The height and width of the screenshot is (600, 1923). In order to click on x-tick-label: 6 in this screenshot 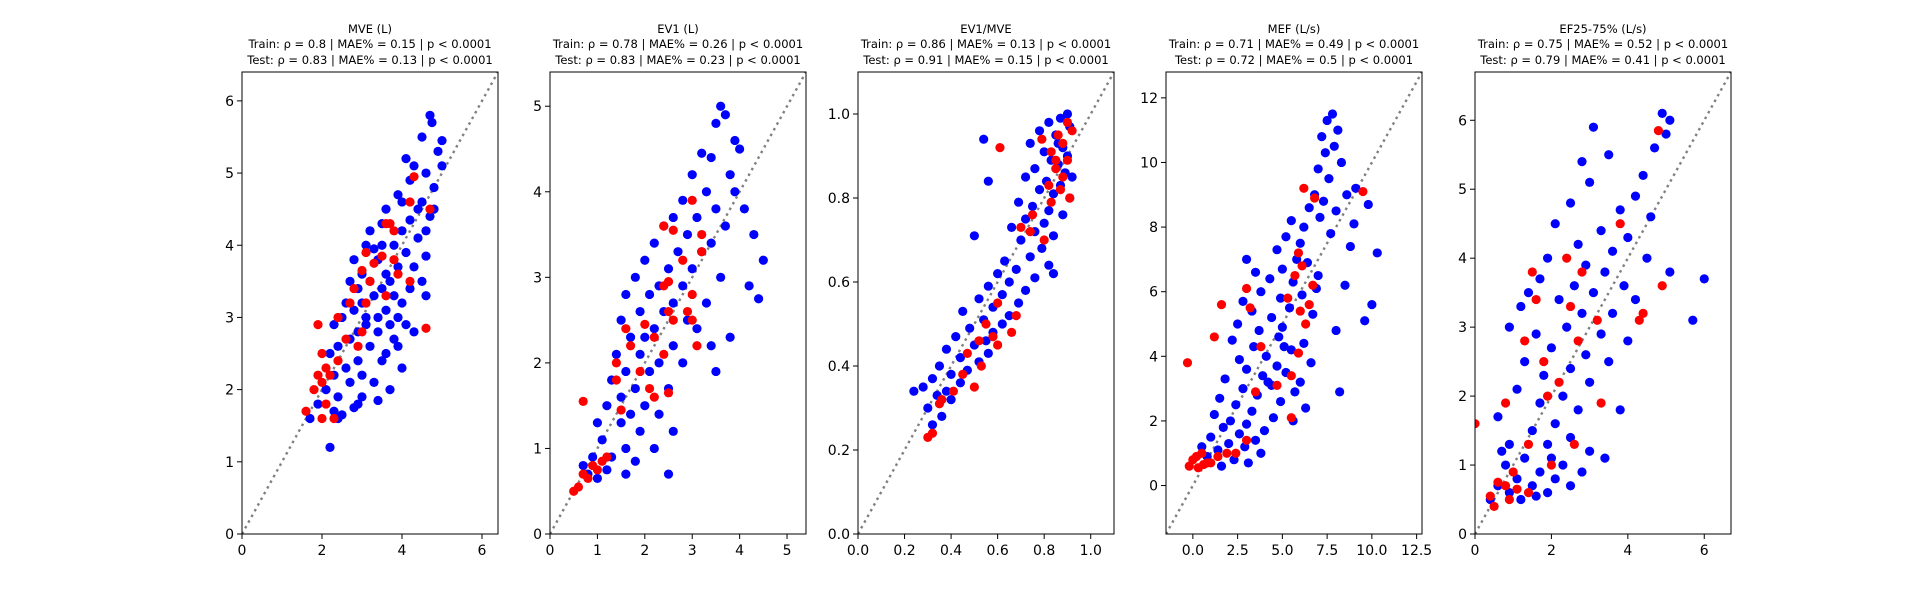, I will do `click(482, 551)`.